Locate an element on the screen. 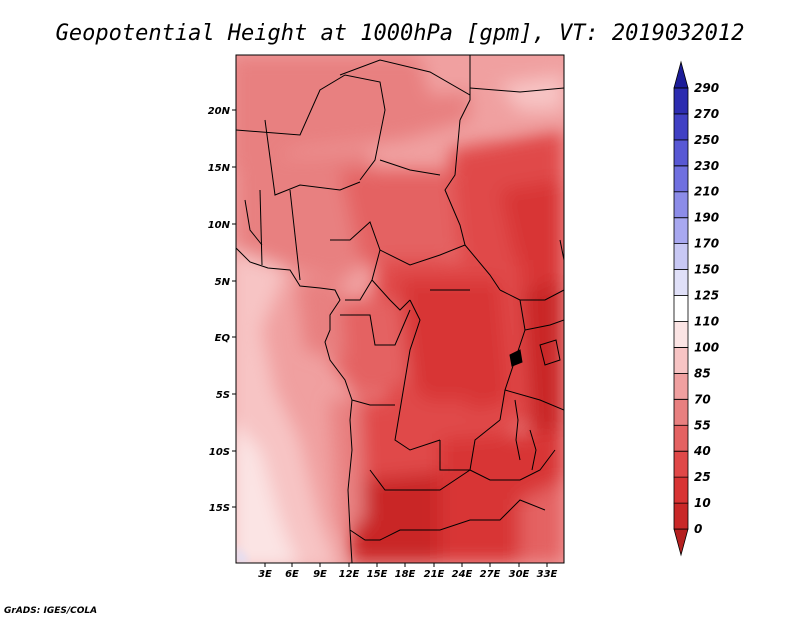  lon-label: 27E is located at coordinates (490, 574).